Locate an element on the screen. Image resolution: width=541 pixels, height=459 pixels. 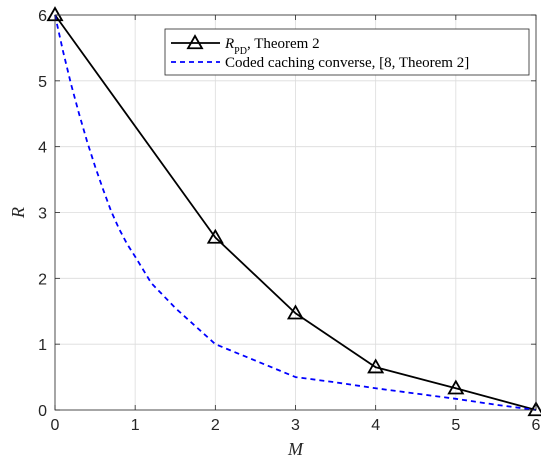
legend-rpd-symbol: R is located at coordinates (229, 44).